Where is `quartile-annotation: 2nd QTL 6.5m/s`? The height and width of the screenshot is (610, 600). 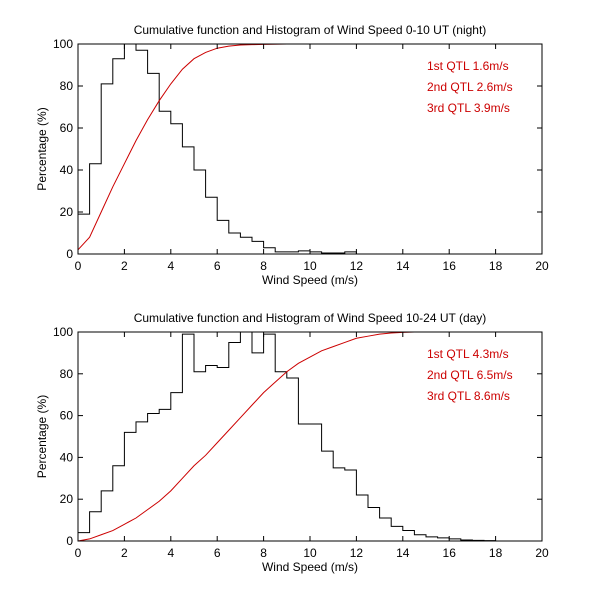
quartile-annotation: 2nd QTL 6.5m/s is located at coordinates (470, 375).